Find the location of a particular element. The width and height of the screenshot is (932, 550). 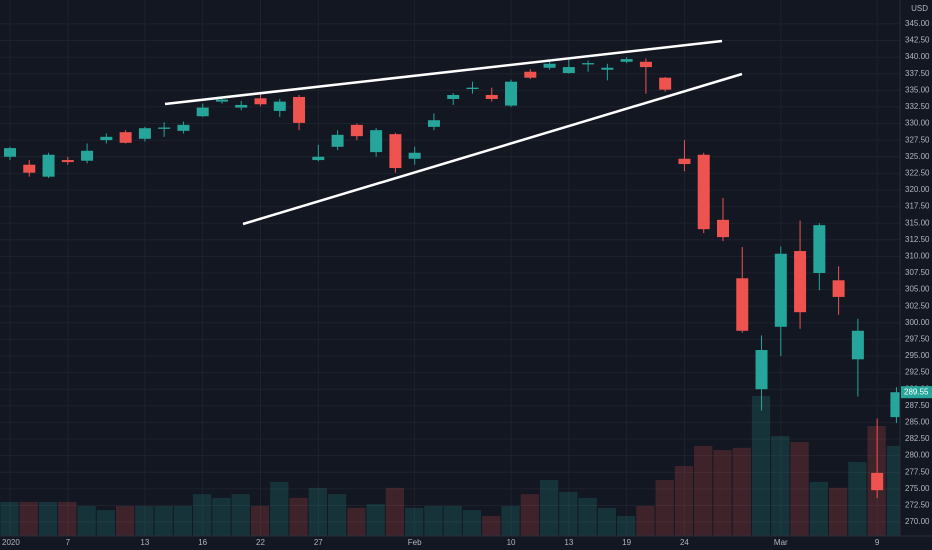

y-tick-label: 295.00 is located at coordinates (917, 355).